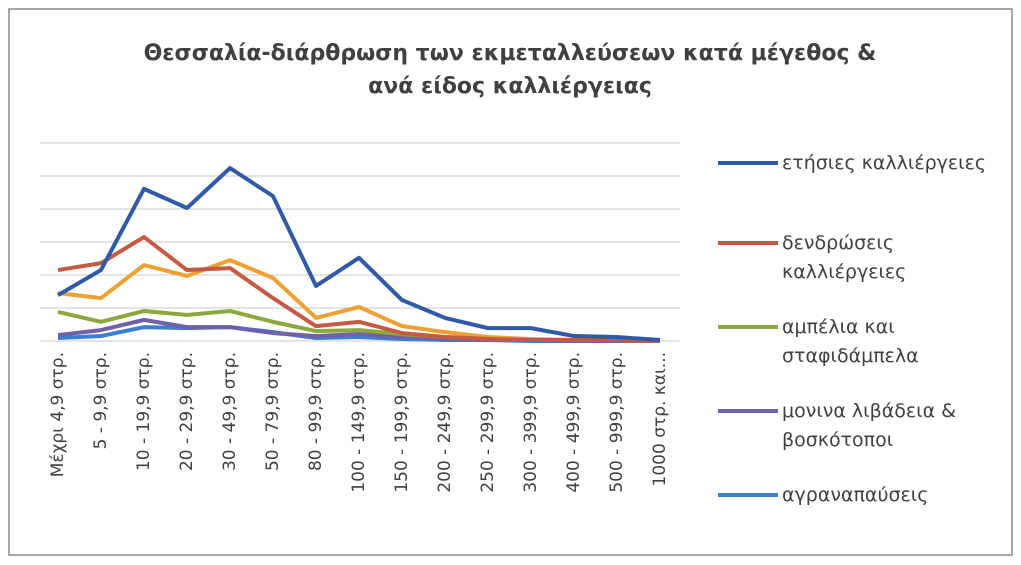 The image size is (1021, 565). Describe the element at coordinates (58, 414) in the screenshot. I see `x-tick-label: Μέχρι 4,9 στρ.` at that location.